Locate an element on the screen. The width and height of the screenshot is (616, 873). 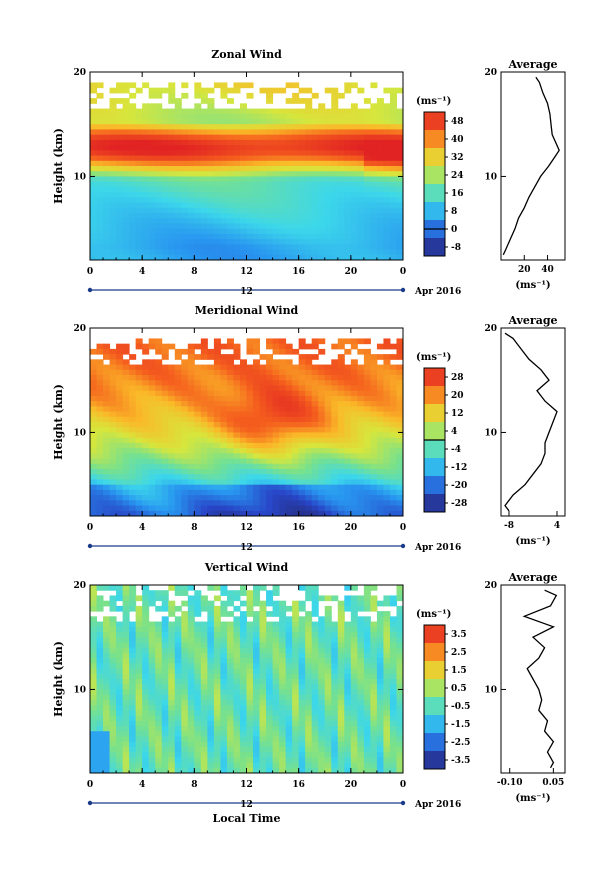
colorbar-tick-label: 12 is located at coordinates (457, 414).